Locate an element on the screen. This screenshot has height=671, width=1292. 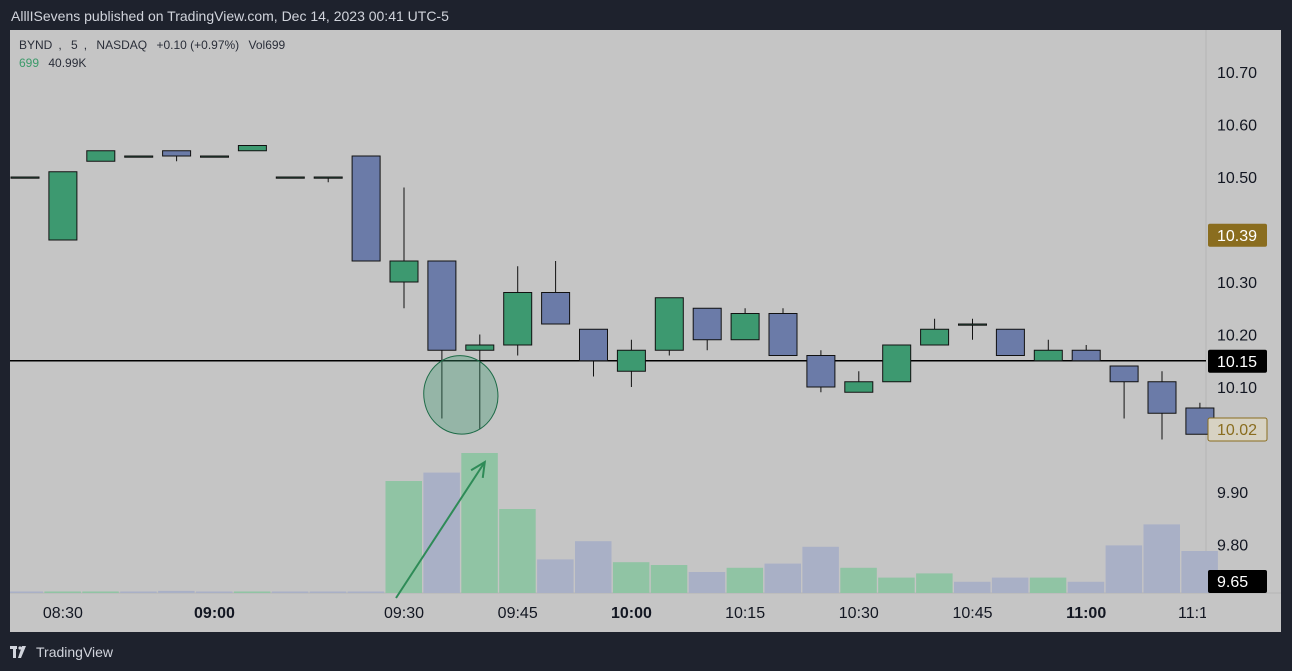
price-label: 10.02 is located at coordinates (1237, 430).